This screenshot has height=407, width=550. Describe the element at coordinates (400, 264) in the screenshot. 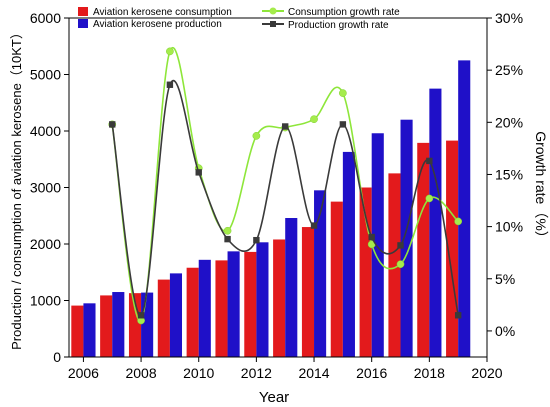

I see `consumption-growth-point-2017` at that location.